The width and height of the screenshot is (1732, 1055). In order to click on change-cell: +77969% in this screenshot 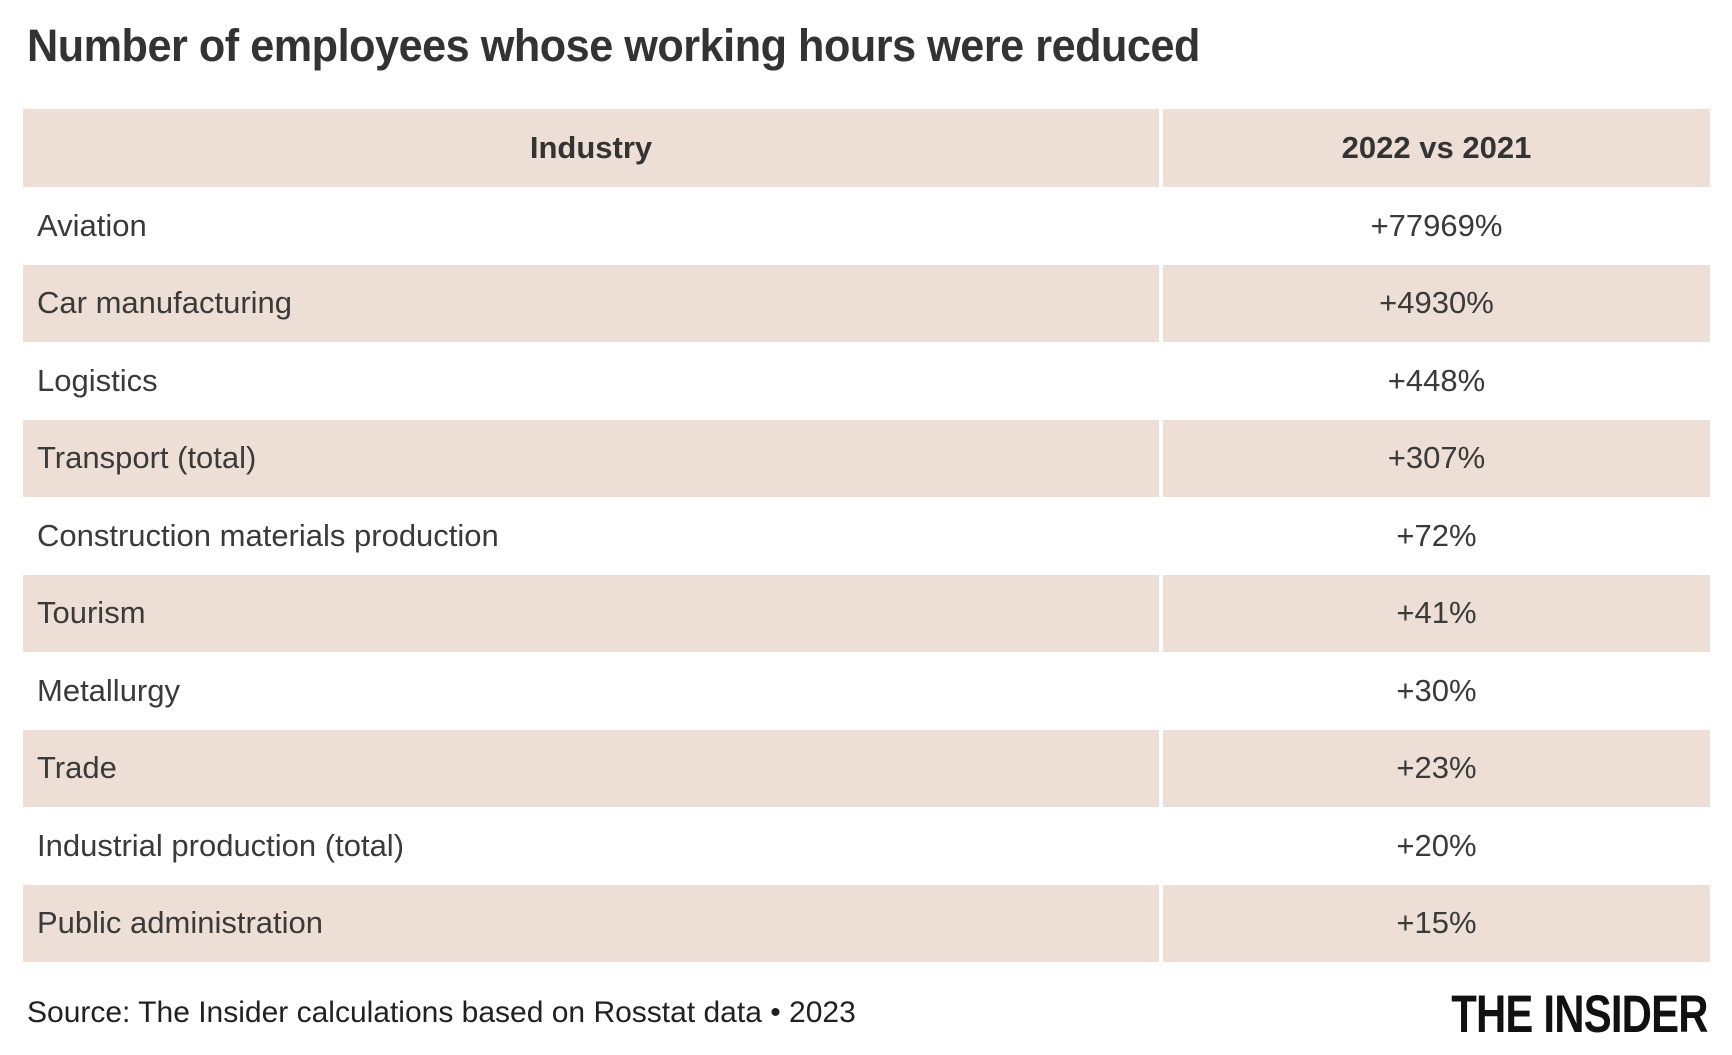, I will do `click(1436, 225)`.